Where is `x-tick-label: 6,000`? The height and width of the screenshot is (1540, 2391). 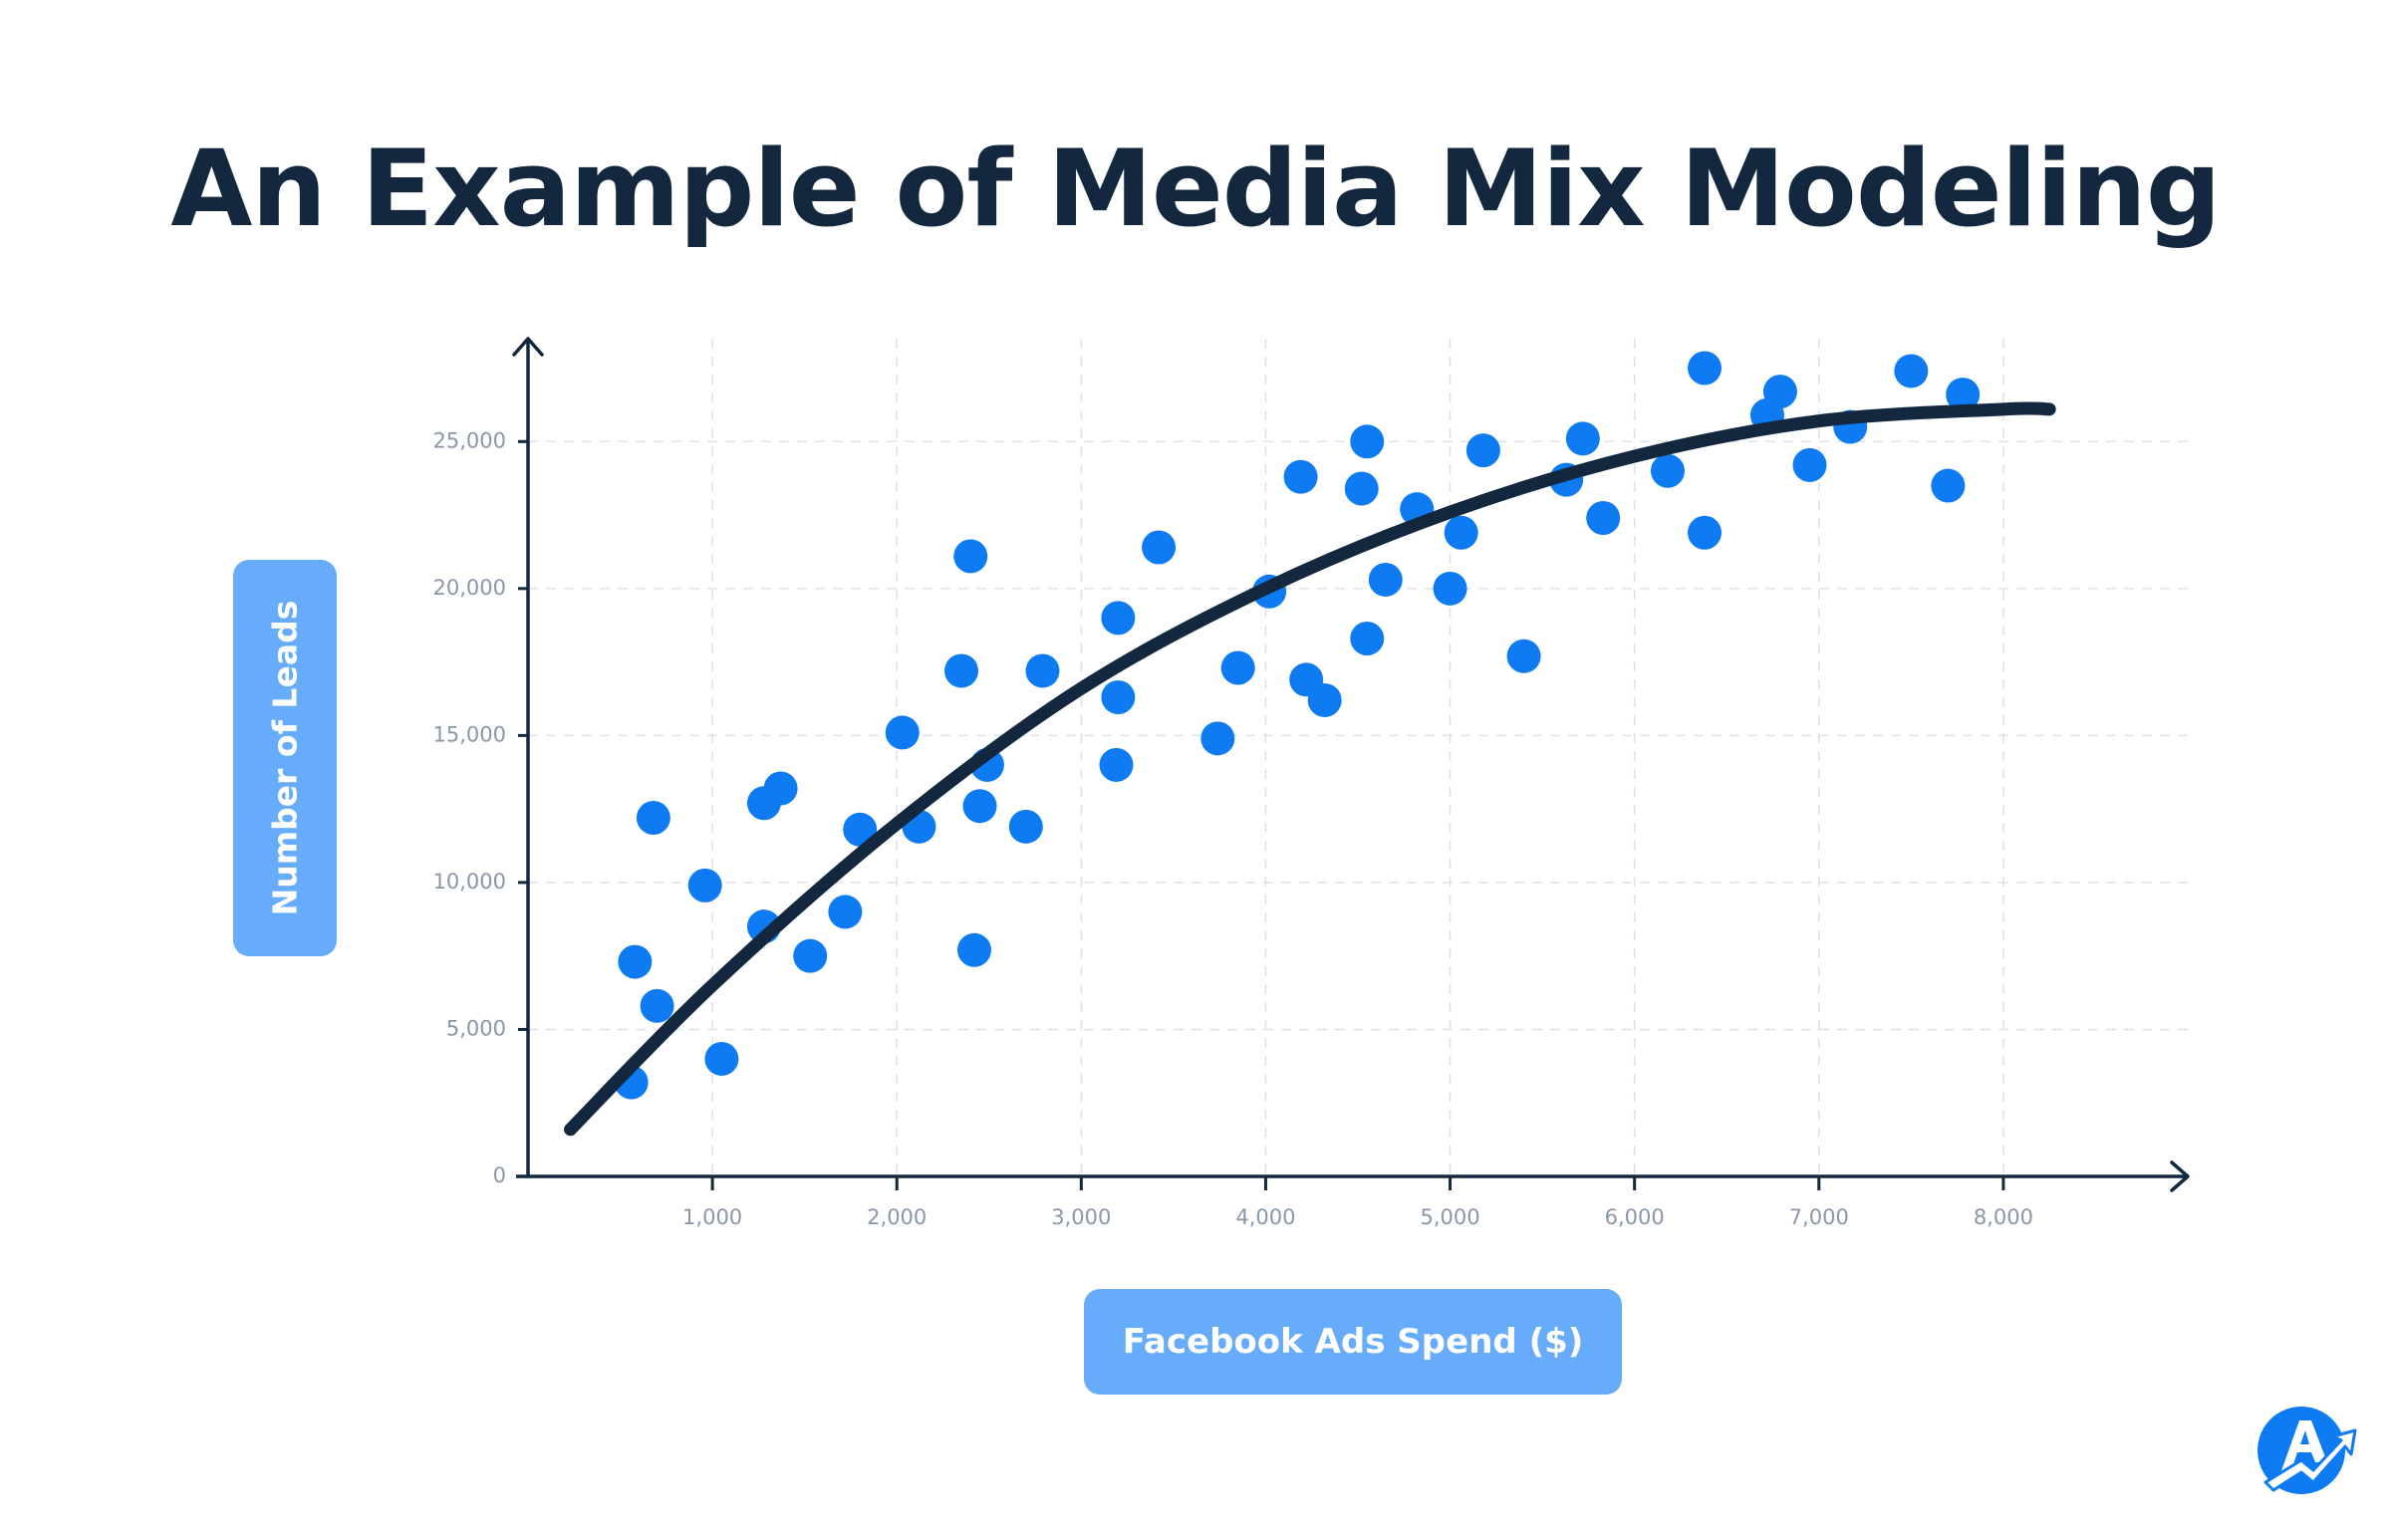 x-tick-label: 6,000 is located at coordinates (1635, 1217).